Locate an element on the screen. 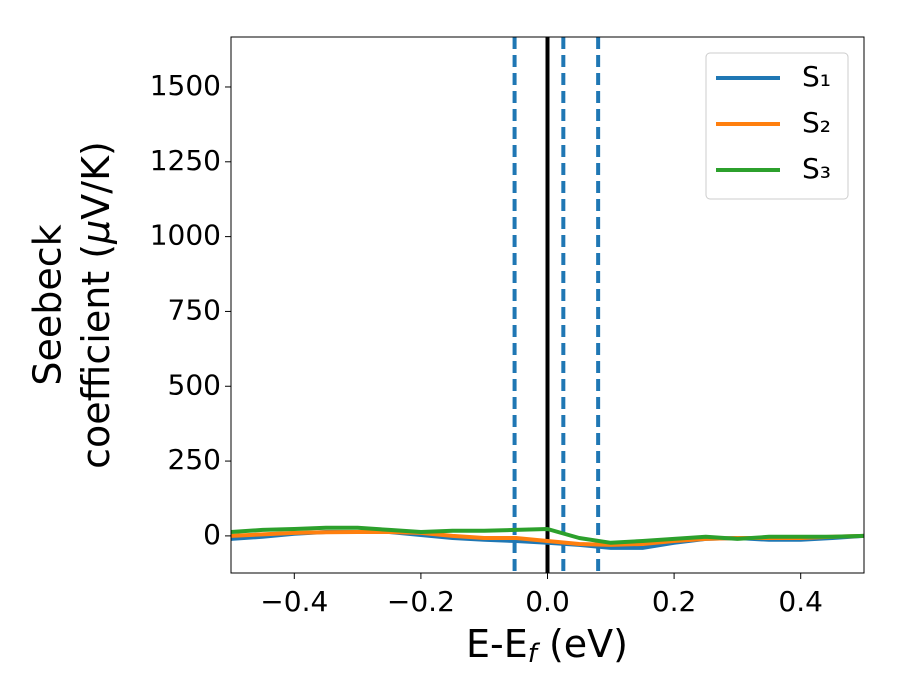 Image resolution: width=900 pixels, height=700 pixels. x-tick-label: −0.2 is located at coordinates (421, 601).